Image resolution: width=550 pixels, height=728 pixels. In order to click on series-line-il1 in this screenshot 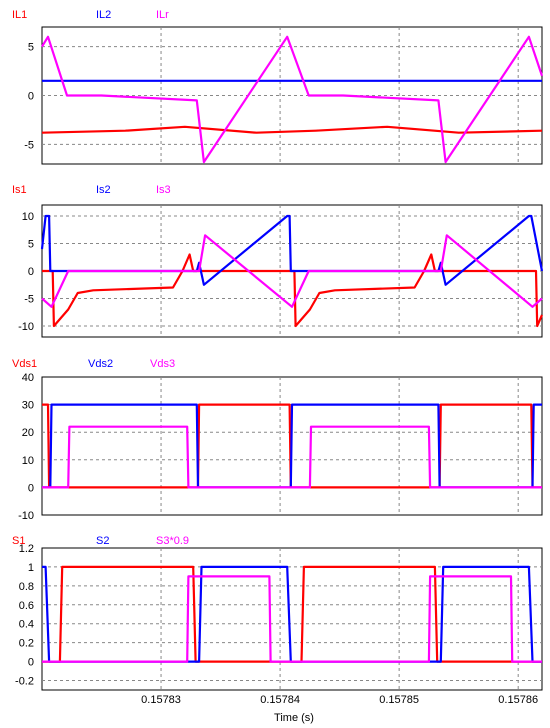, I will do `click(292, 129)`.